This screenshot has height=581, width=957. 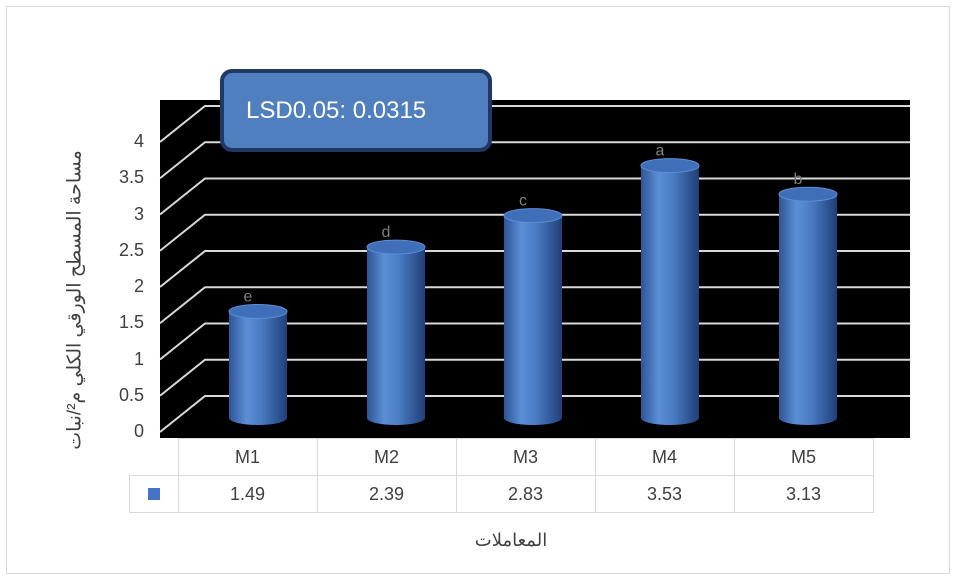 I want to click on significance-letter: d, so click(x=386, y=232).